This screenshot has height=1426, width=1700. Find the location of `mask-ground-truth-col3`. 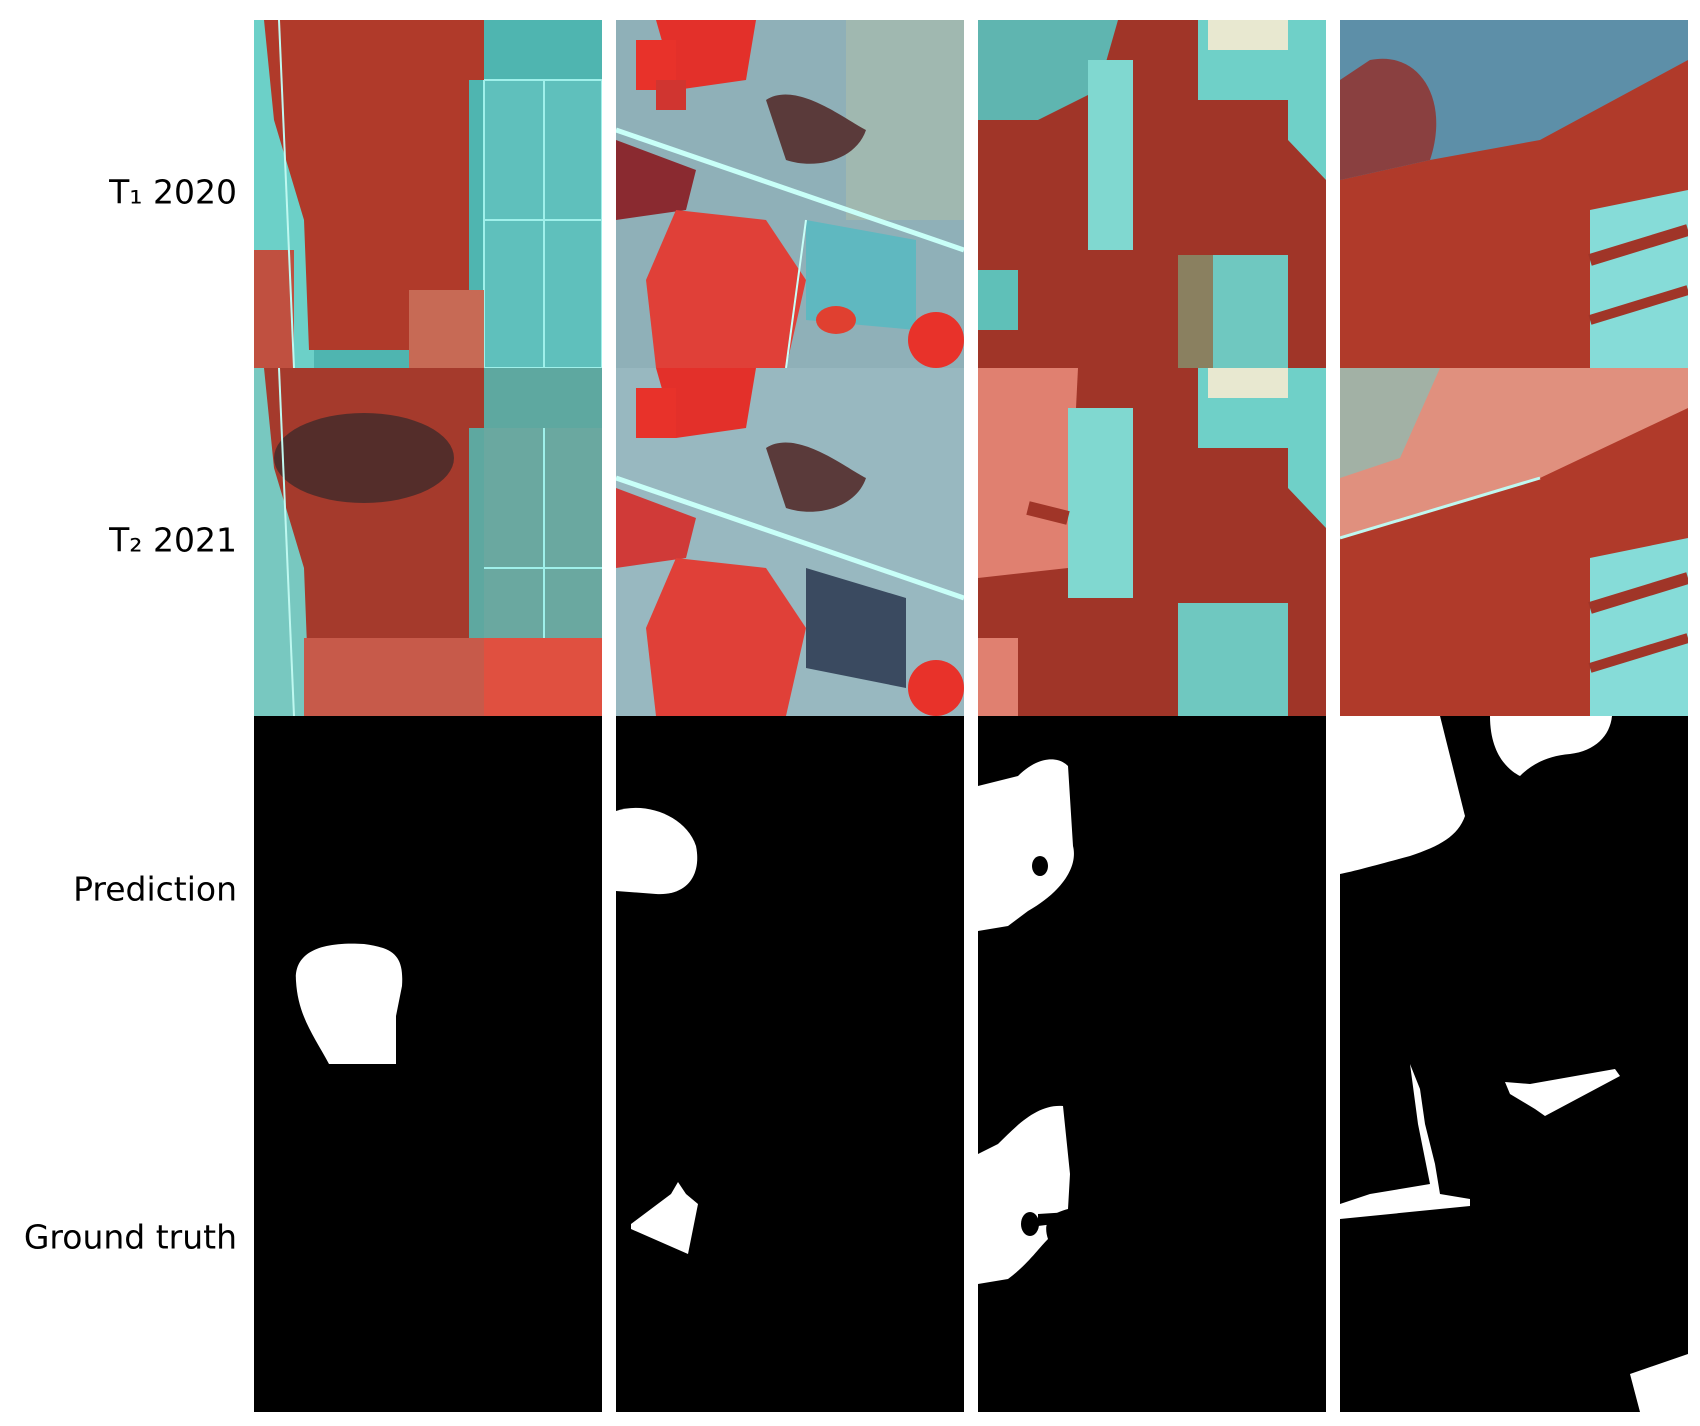

mask-ground-truth-col3 is located at coordinates (1152, 1238).